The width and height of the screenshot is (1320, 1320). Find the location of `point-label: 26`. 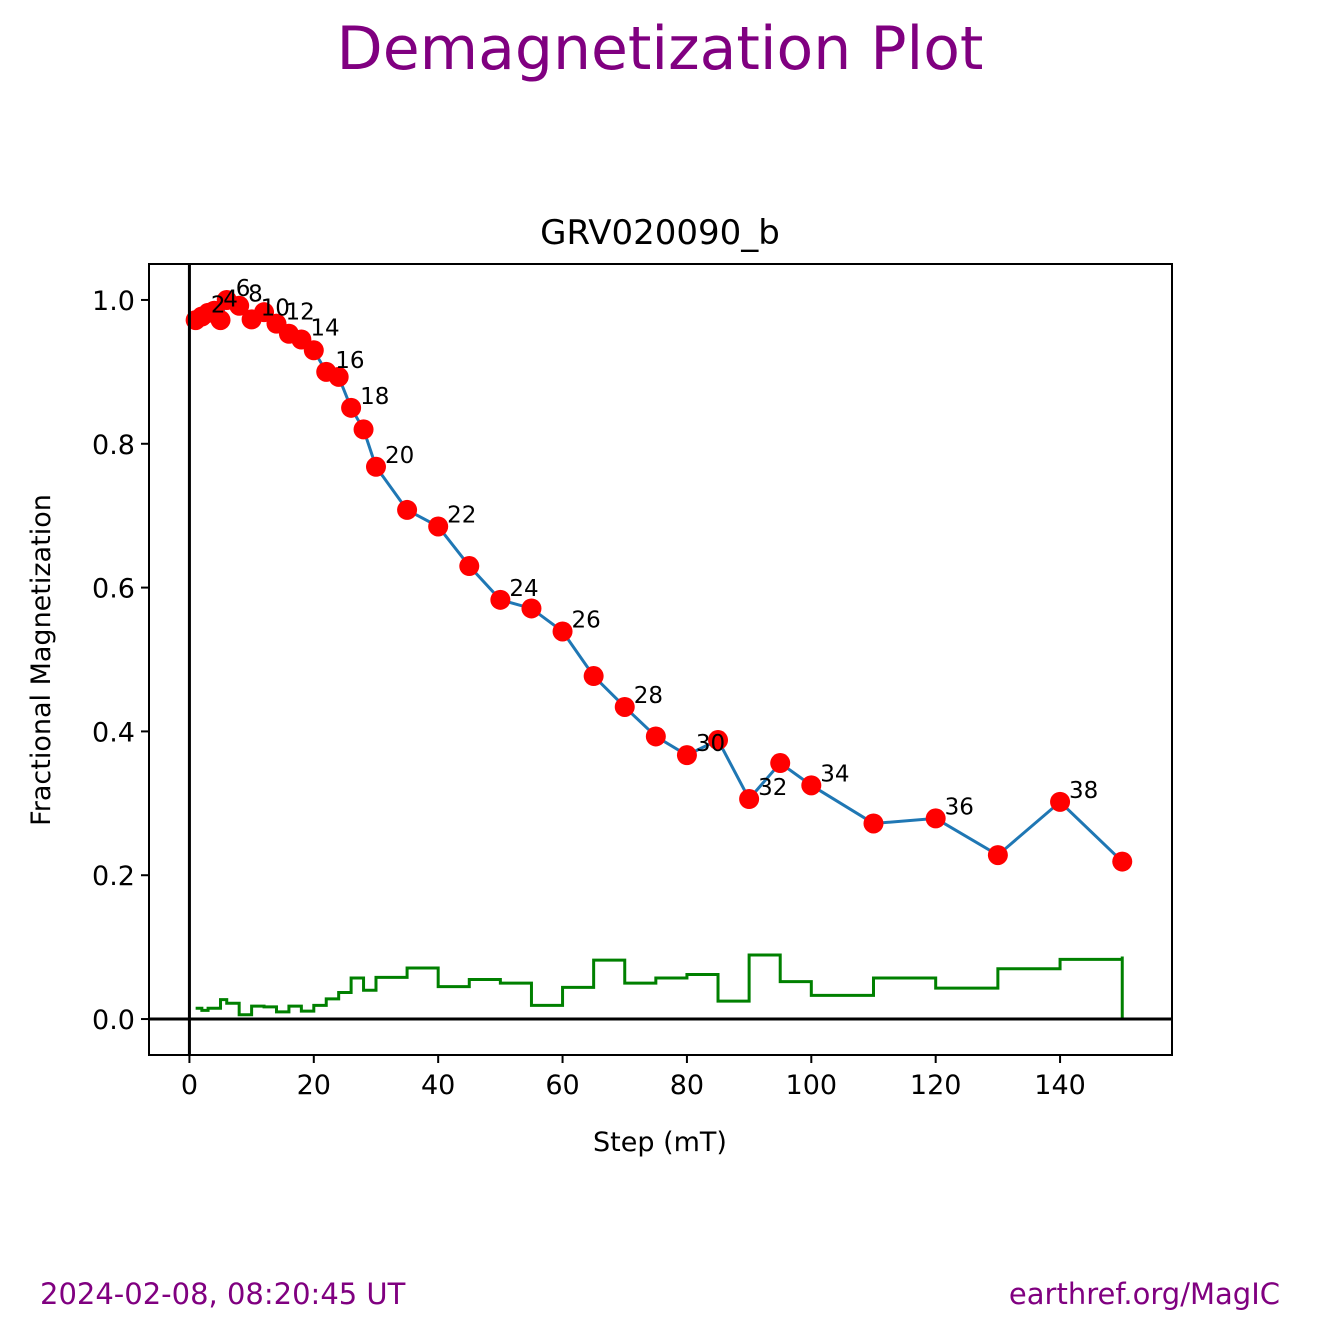

point-label: 26 is located at coordinates (586, 620).